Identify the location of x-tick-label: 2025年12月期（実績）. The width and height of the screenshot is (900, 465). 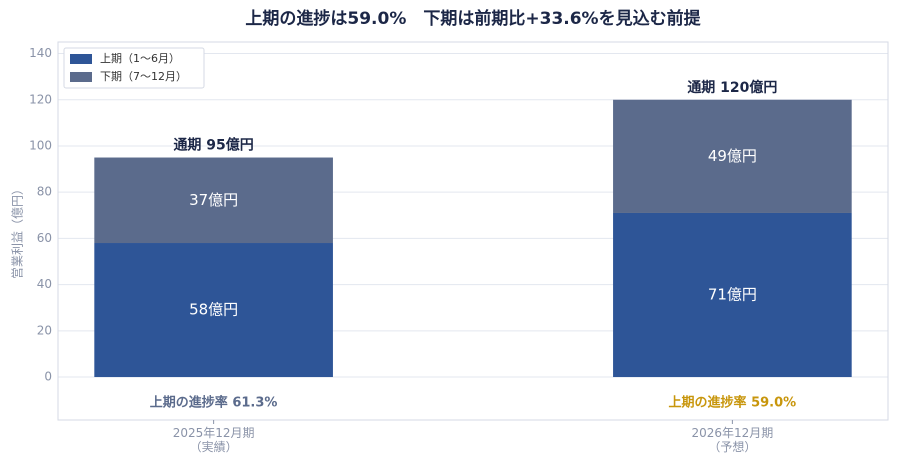
(214, 440).